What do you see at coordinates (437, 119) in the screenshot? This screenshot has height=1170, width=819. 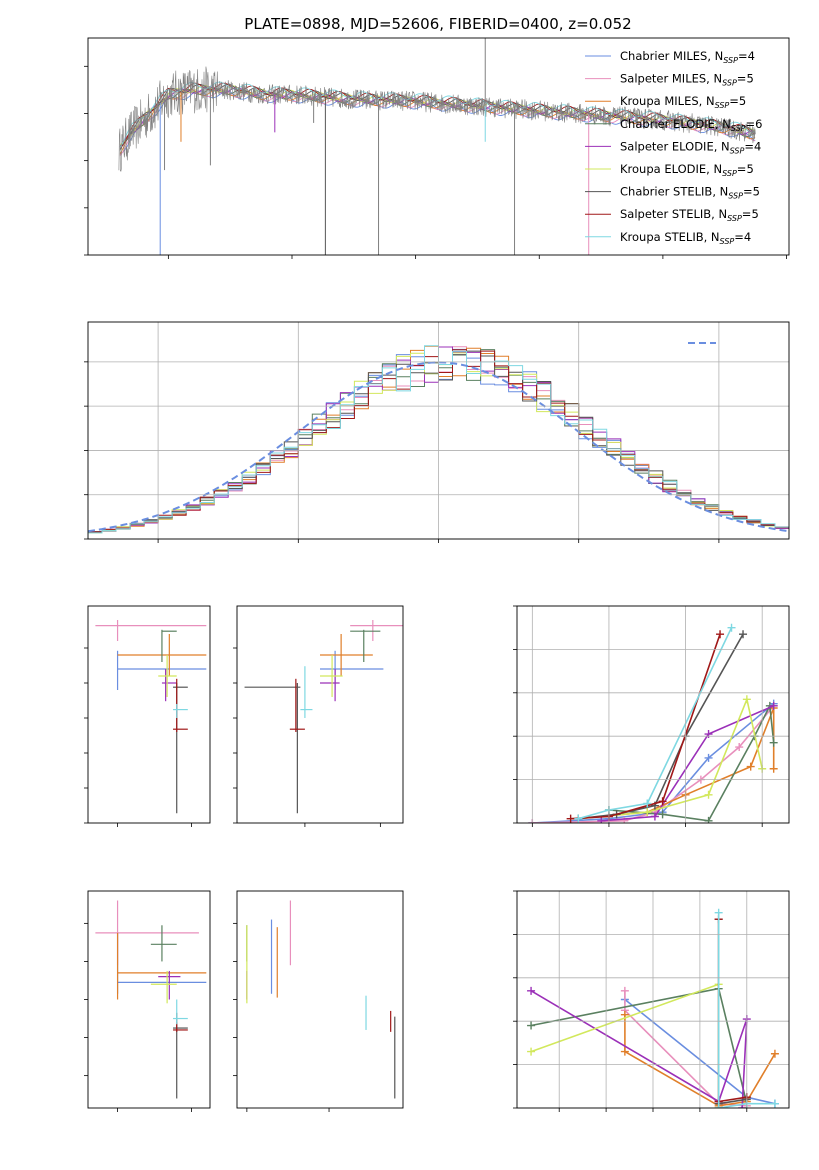 I see `observed-spectrum` at bounding box center [437, 119].